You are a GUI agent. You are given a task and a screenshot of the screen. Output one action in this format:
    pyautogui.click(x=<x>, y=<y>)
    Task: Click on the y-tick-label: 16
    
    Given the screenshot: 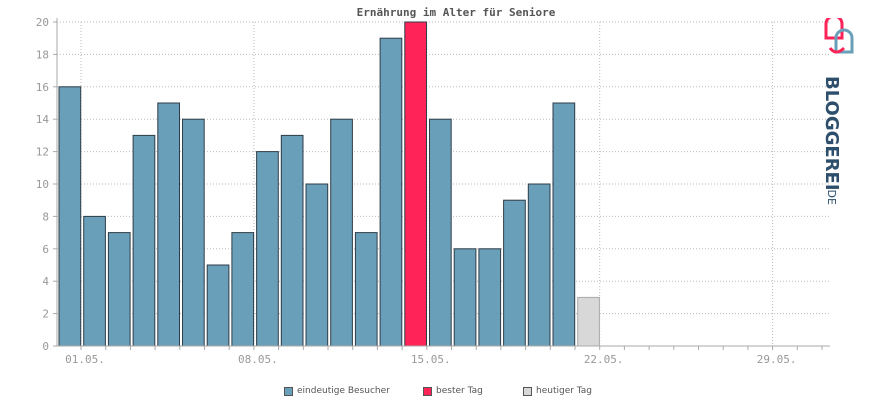 What is the action you would take?
    pyautogui.click(x=42, y=87)
    